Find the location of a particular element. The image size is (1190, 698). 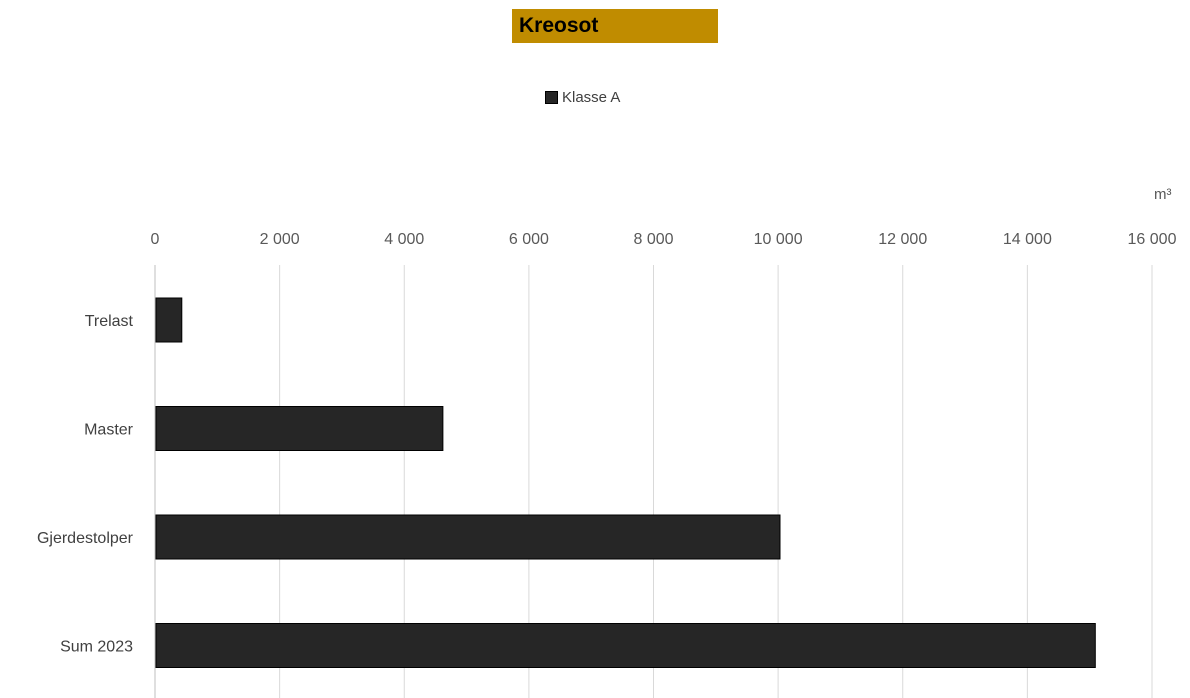

x-tick-label: 10 000 is located at coordinates (778, 239).